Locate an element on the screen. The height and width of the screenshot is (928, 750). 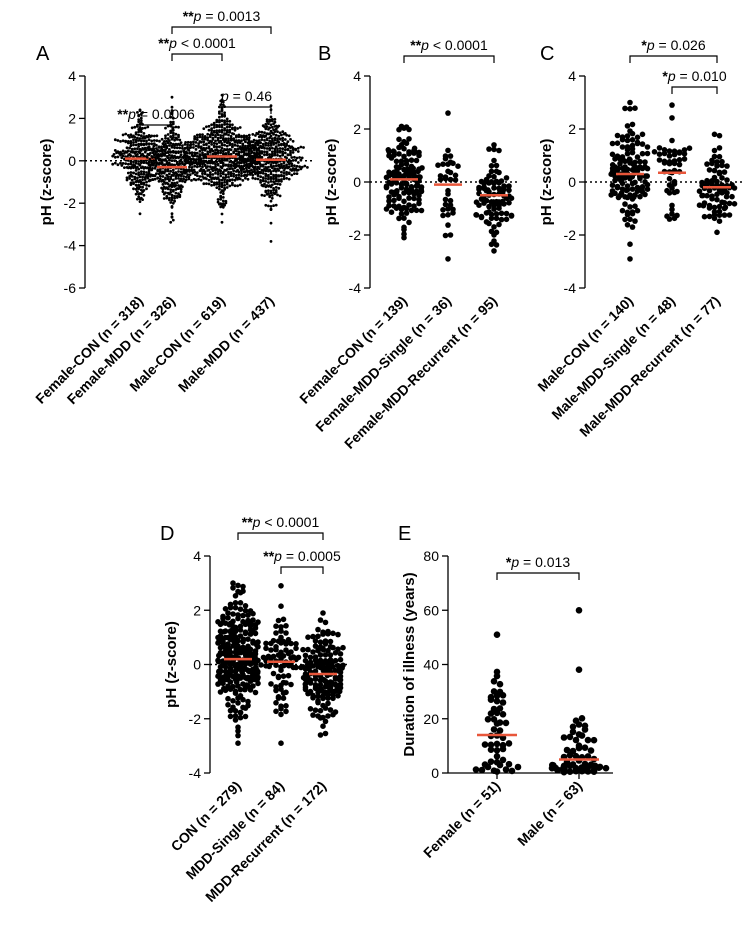
y-tick-label: 4 is located at coordinates (357, 76).